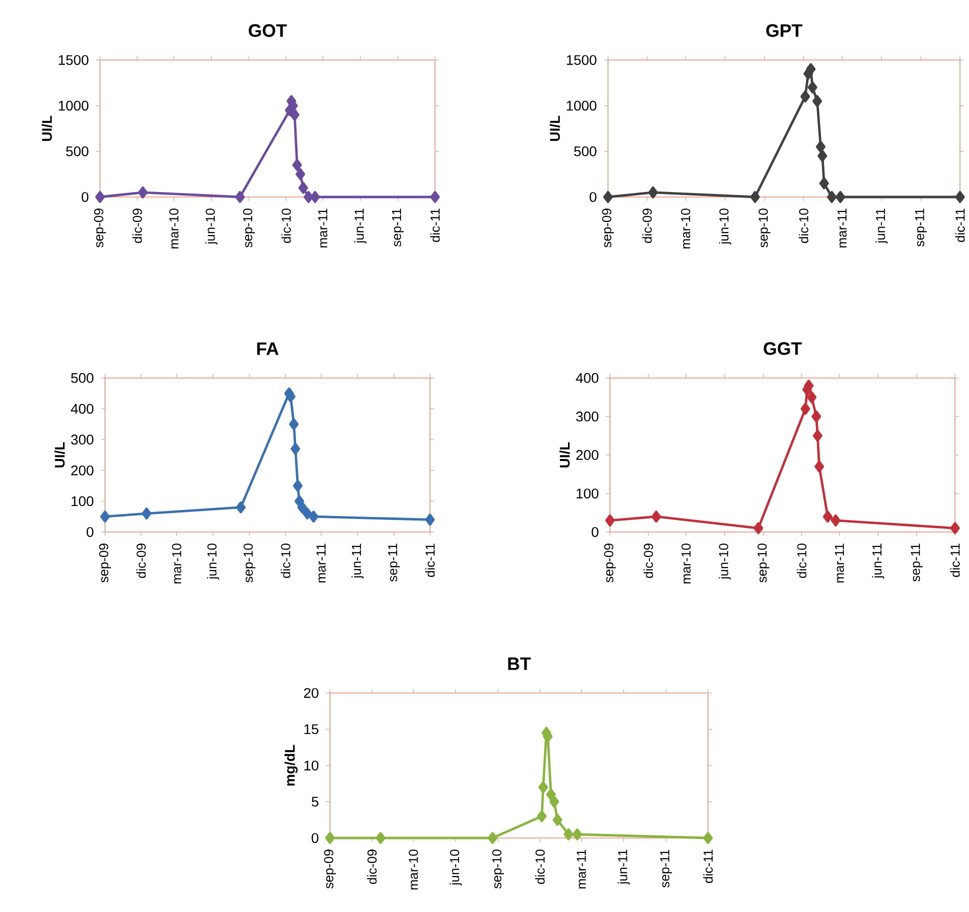 This screenshot has width=969, height=912. I want to click on y-tick-label: 20, so click(311, 693).